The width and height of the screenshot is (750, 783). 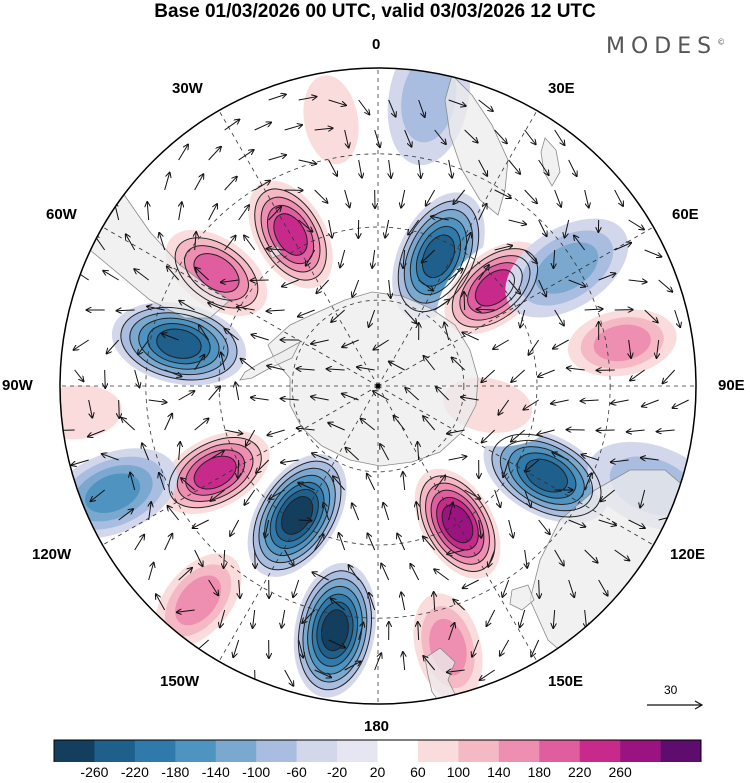 I want to click on colorbar-tick-label: 60, so click(x=418, y=772).